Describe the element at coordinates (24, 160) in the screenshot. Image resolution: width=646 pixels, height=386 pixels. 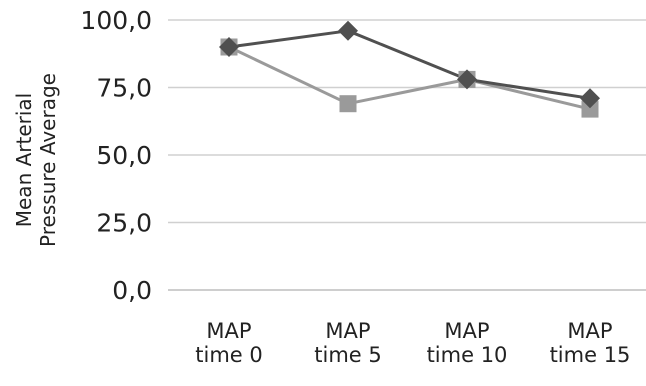
I see `y-axis-title-line: Mean Arterial` at that location.